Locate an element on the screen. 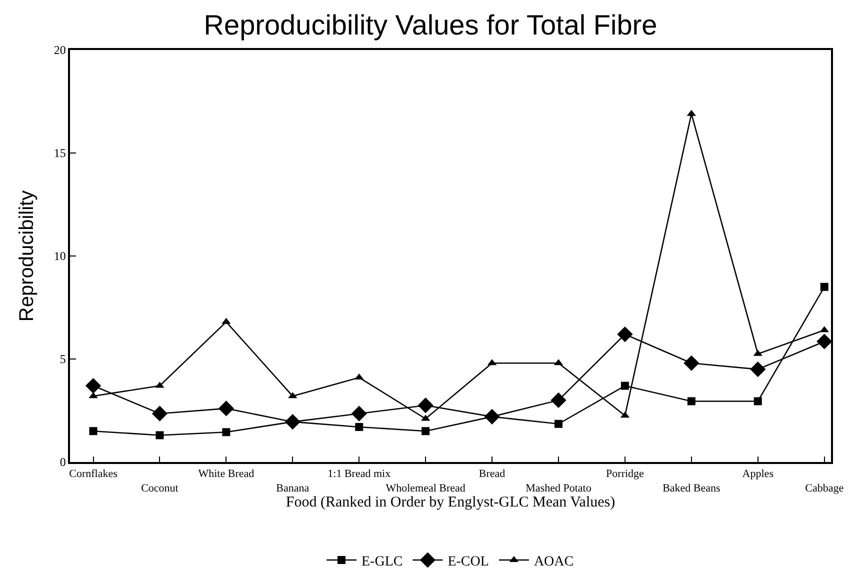 The height and width of the screenshot is (588, 861). y-tick-label: 0 is located at coordinates (63, 462).